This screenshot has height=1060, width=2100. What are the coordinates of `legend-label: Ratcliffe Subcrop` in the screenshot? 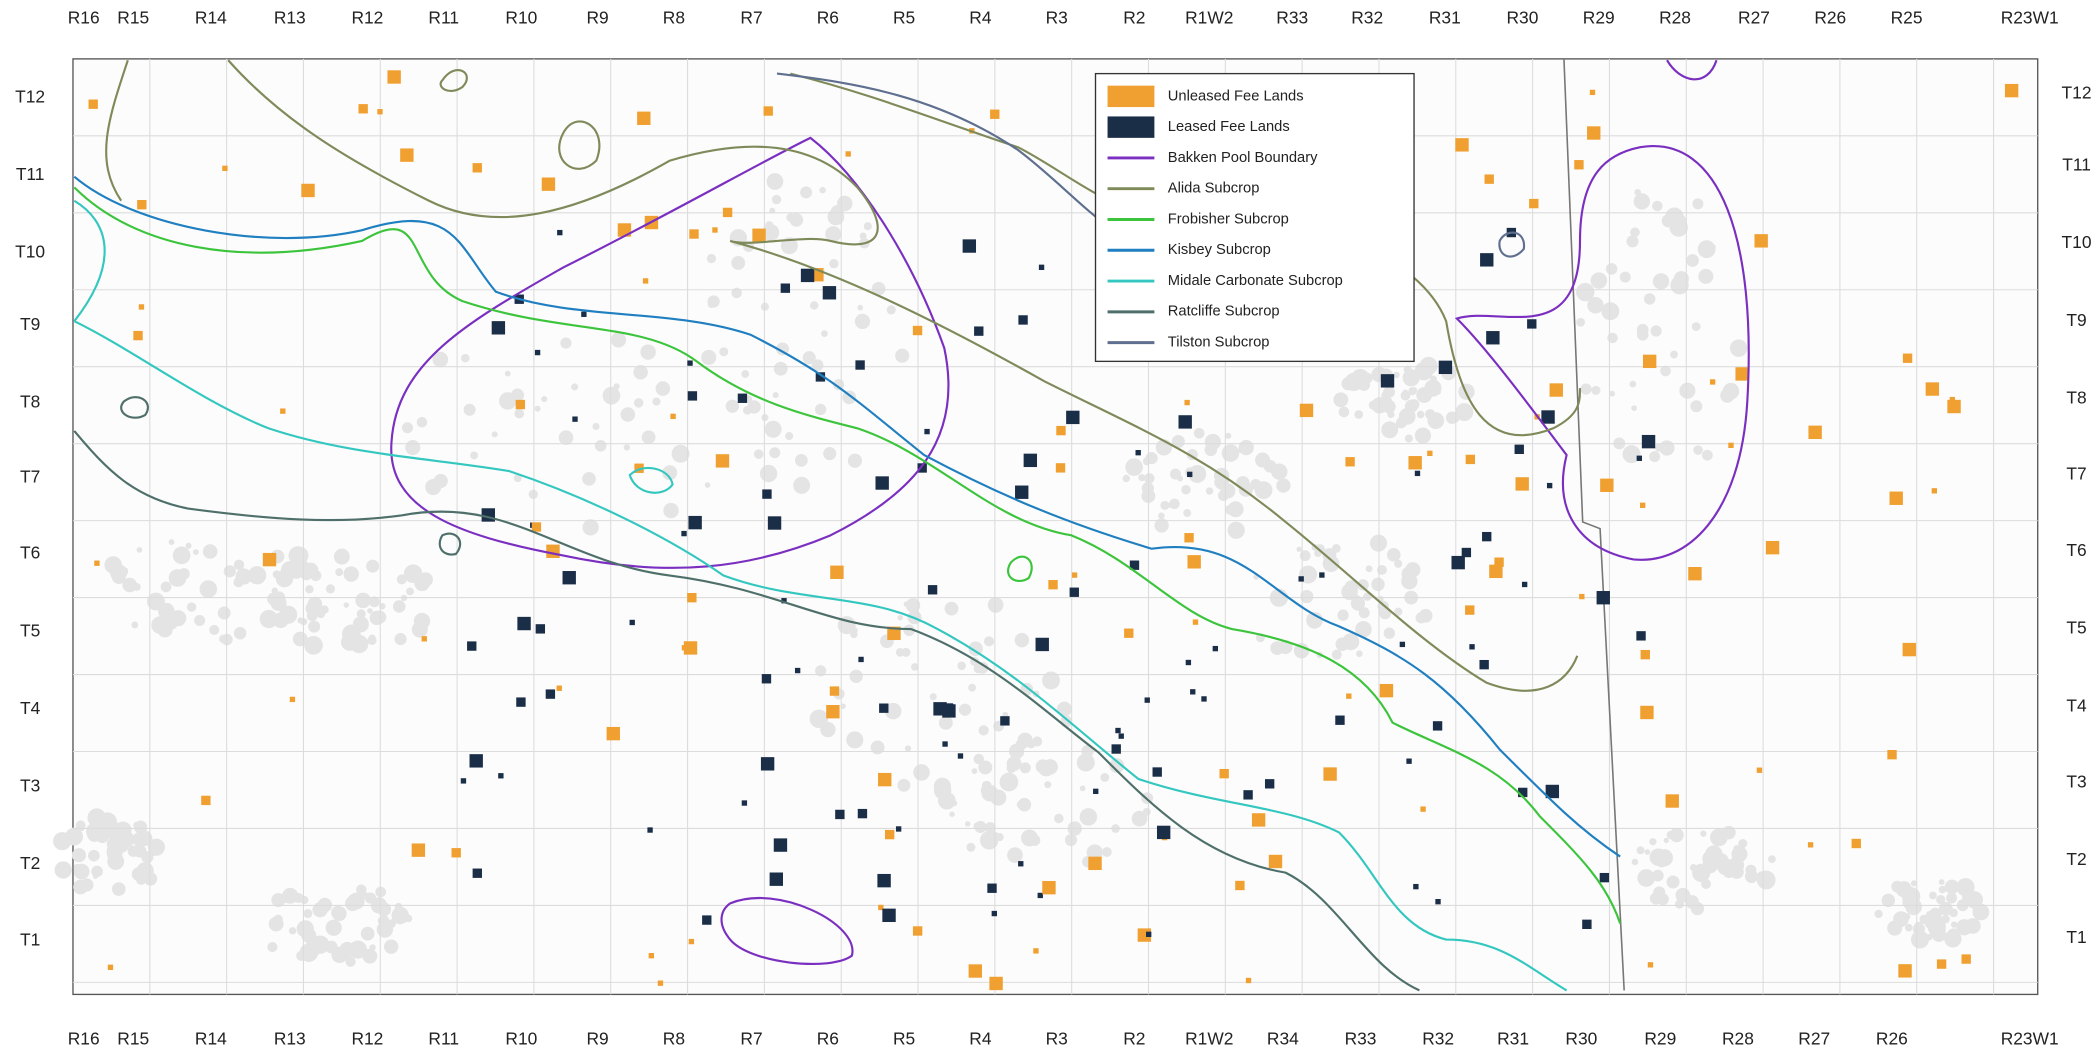 It's located at (1224, 312).